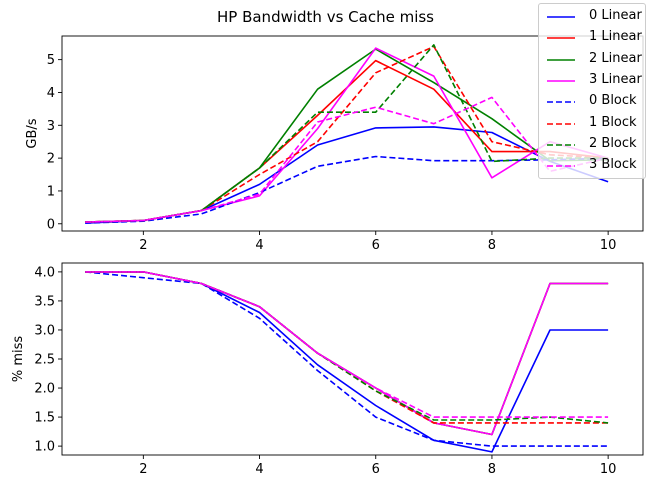 The width and height of the screenshot is (651, 495). I want to click on y-tick-label: 1.0, so click(44, 447).